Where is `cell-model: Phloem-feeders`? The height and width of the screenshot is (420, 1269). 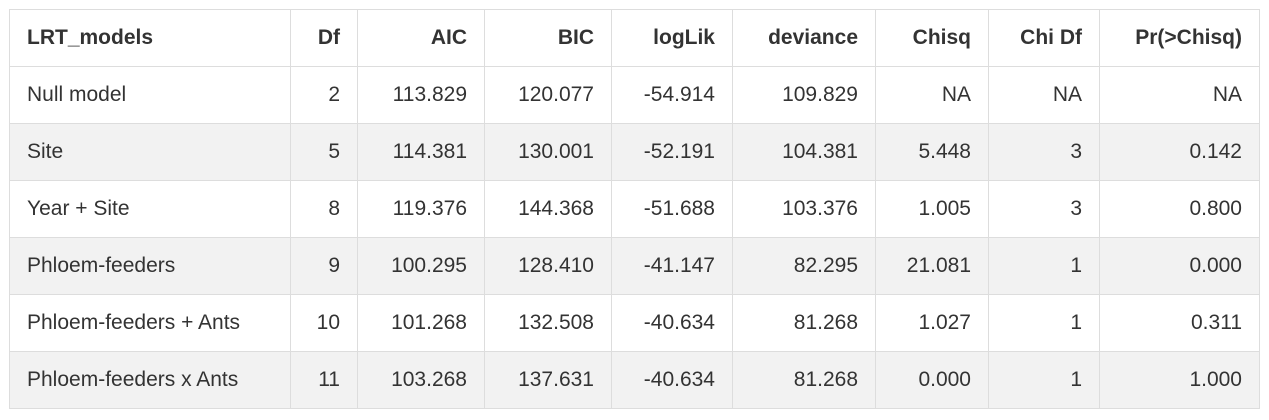
cell-model: Phloem-feeders is located at coordinates (150, 266).